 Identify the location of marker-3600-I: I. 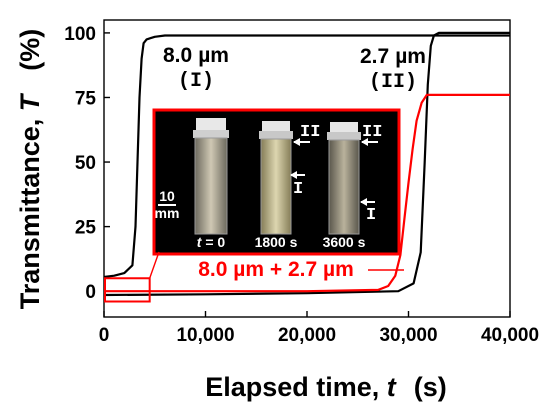
(368, 211).